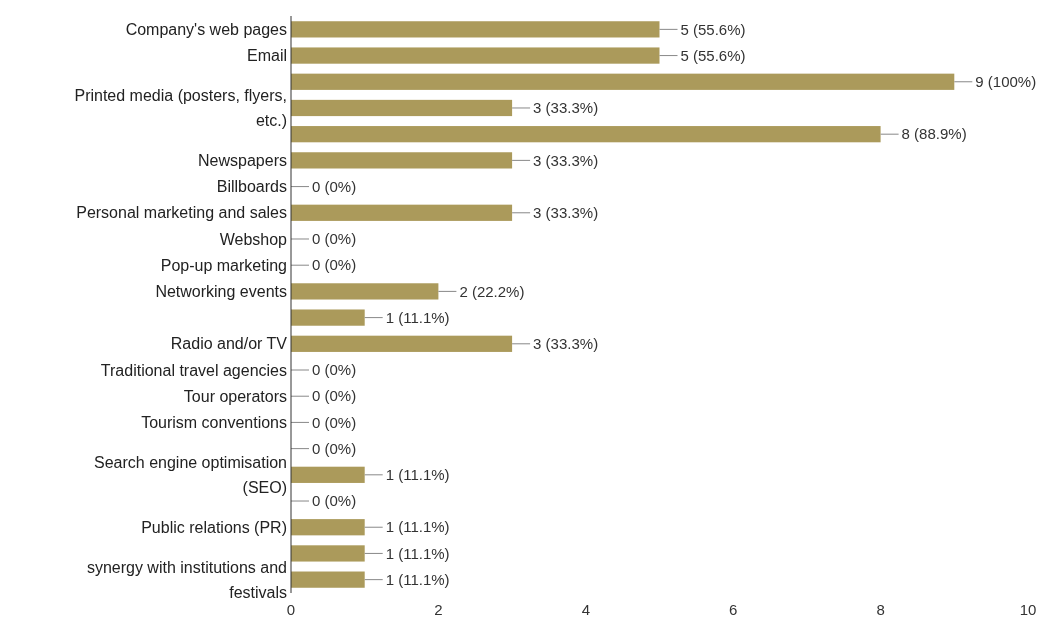  I want to click on y-tick-label: Personal marketing and sales, so click(181, 213).